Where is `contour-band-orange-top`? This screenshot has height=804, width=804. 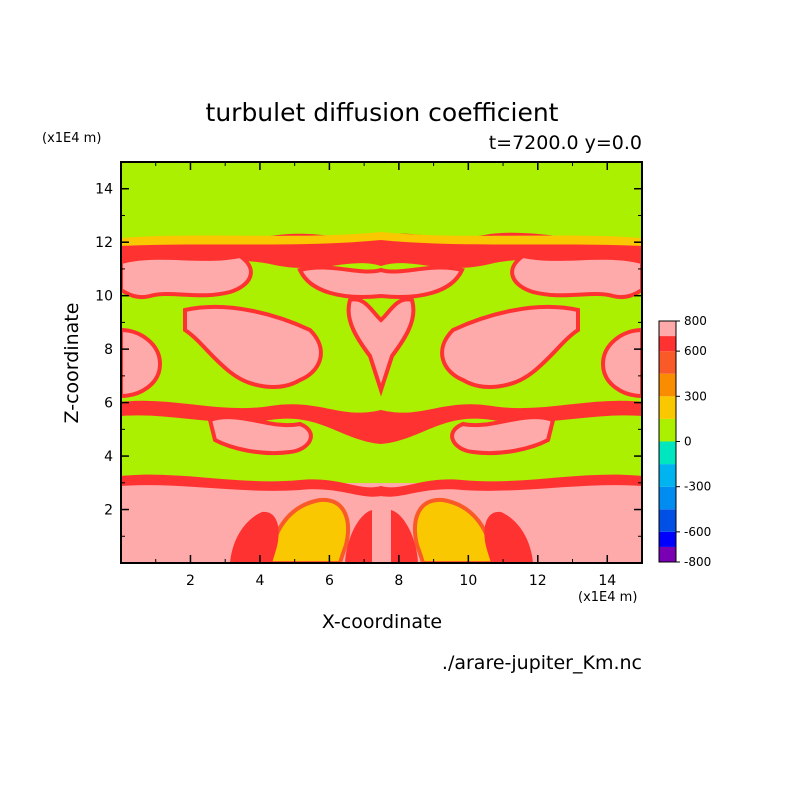 contour-band-orange-top is located at coordinates (381, 239).